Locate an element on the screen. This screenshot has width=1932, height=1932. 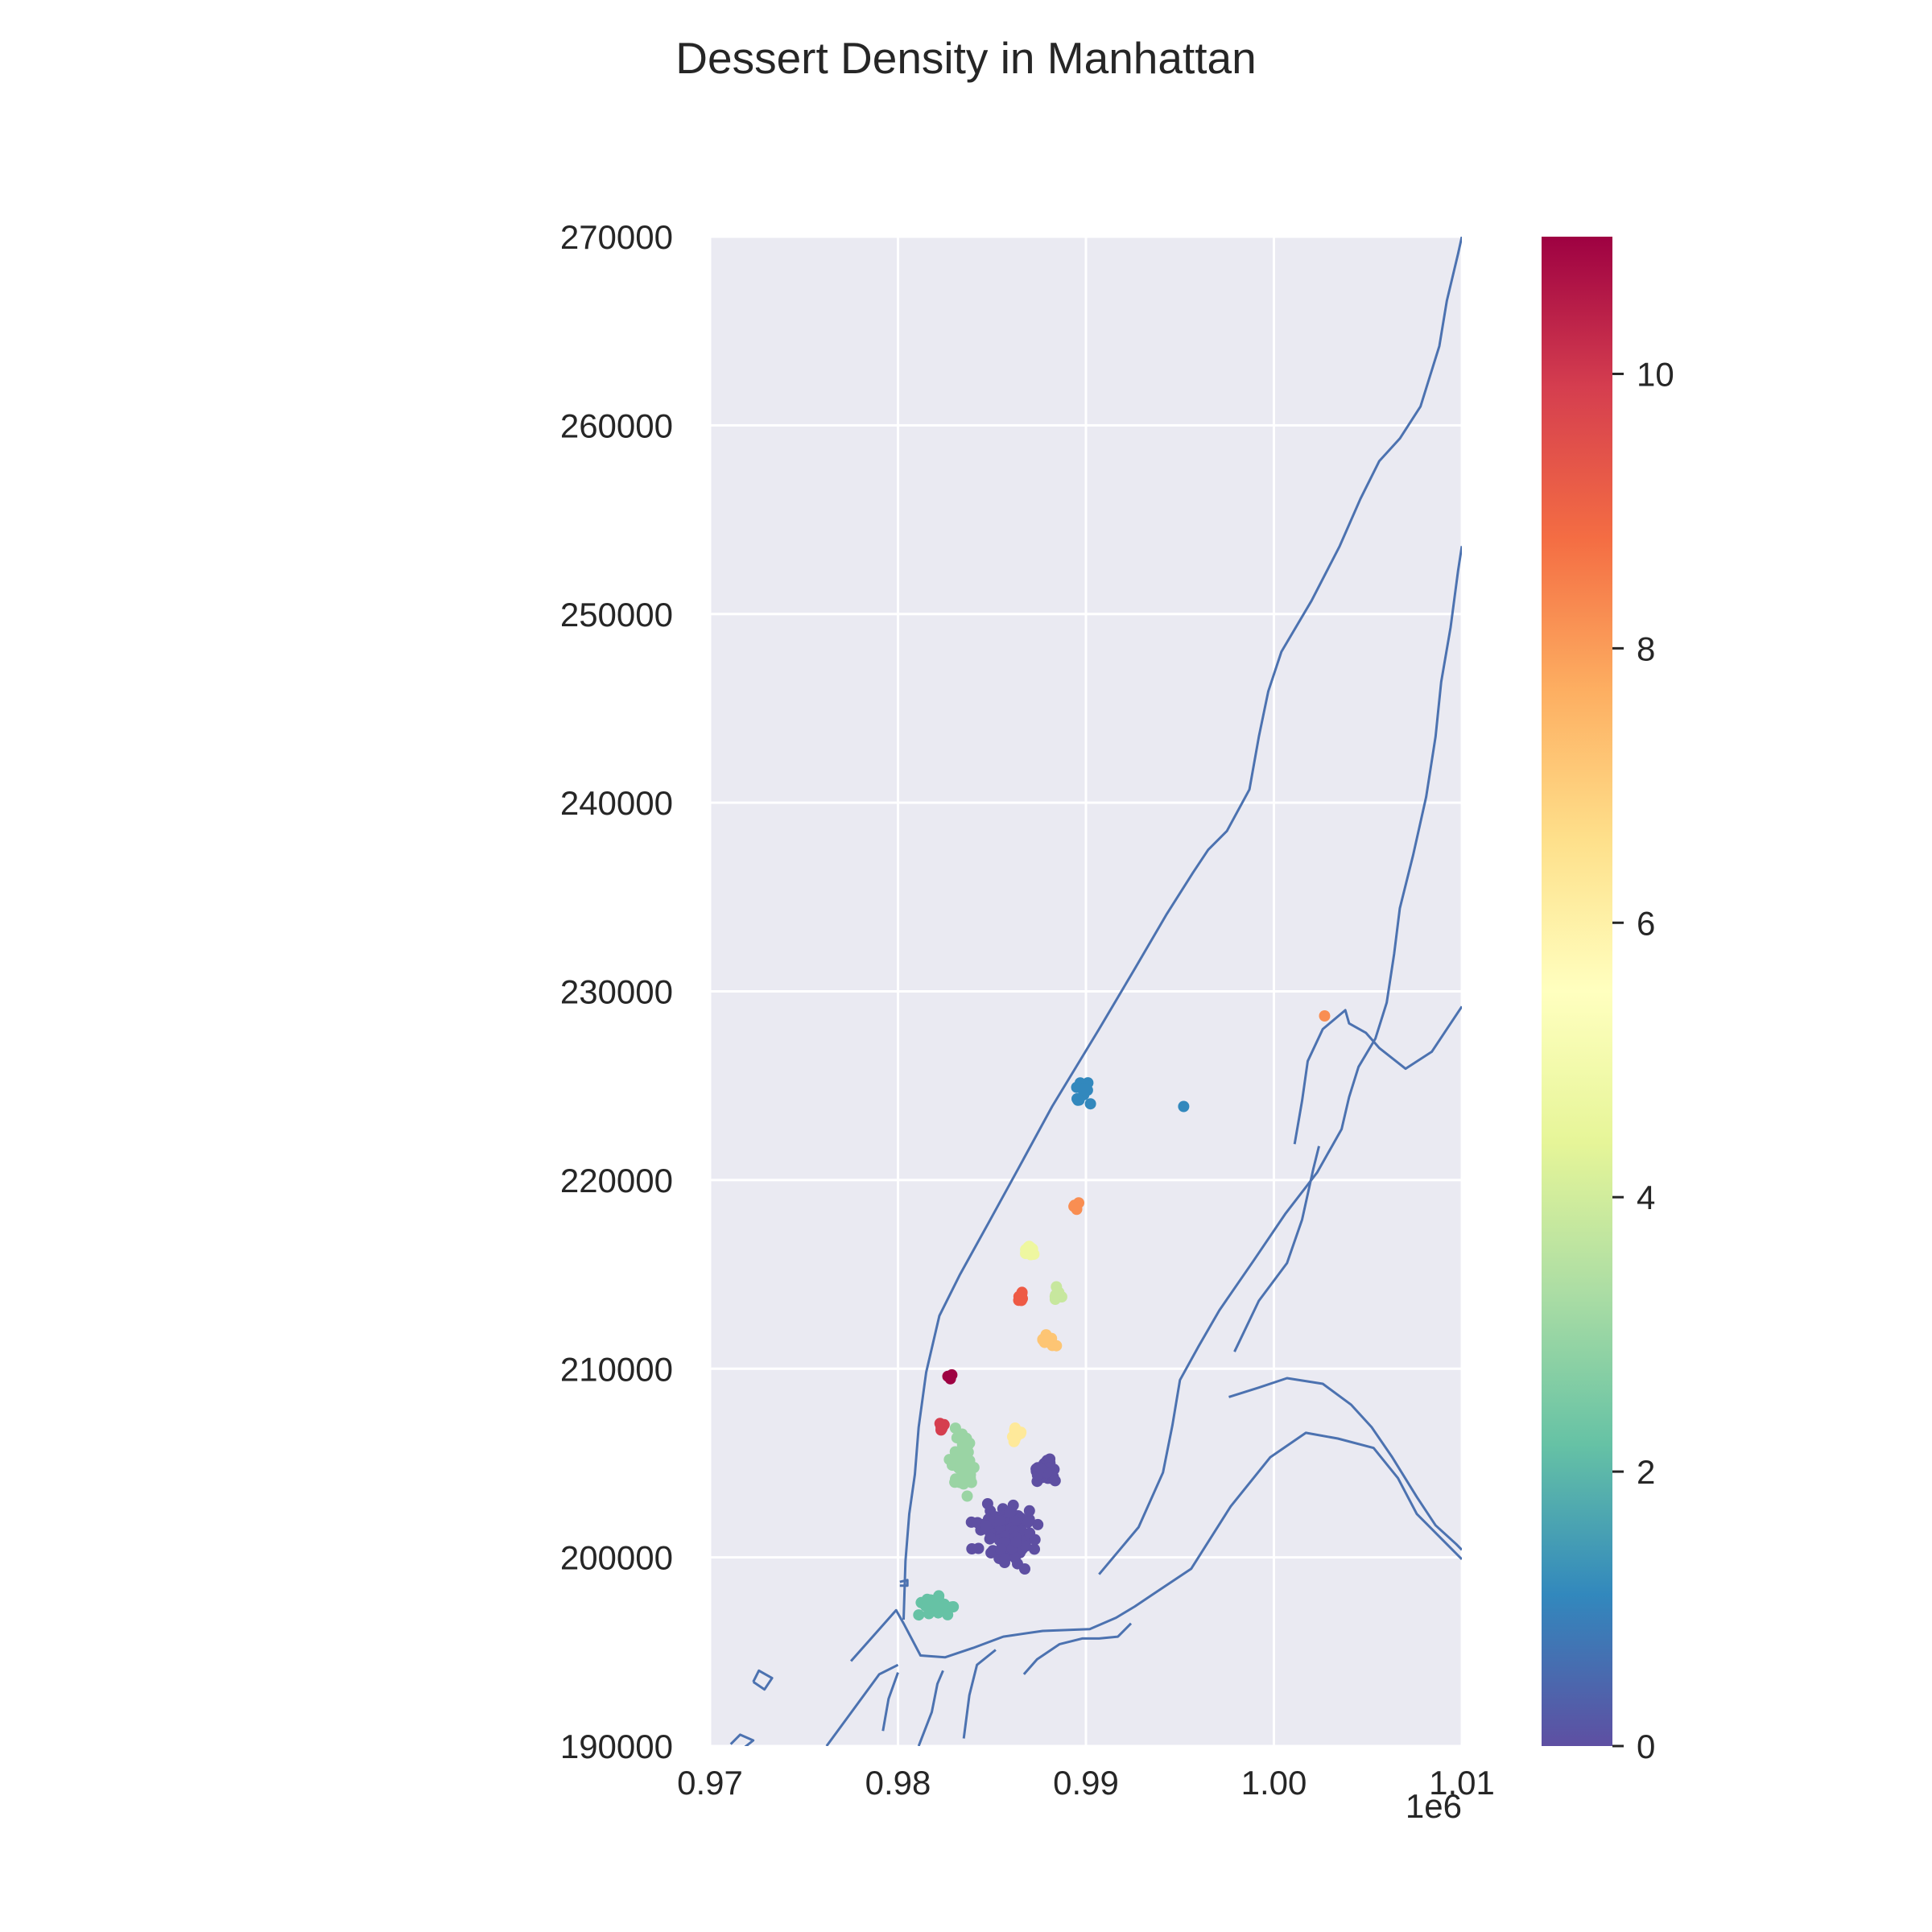
y-tick-label: 200000 is located at coordinates (616, 1558).